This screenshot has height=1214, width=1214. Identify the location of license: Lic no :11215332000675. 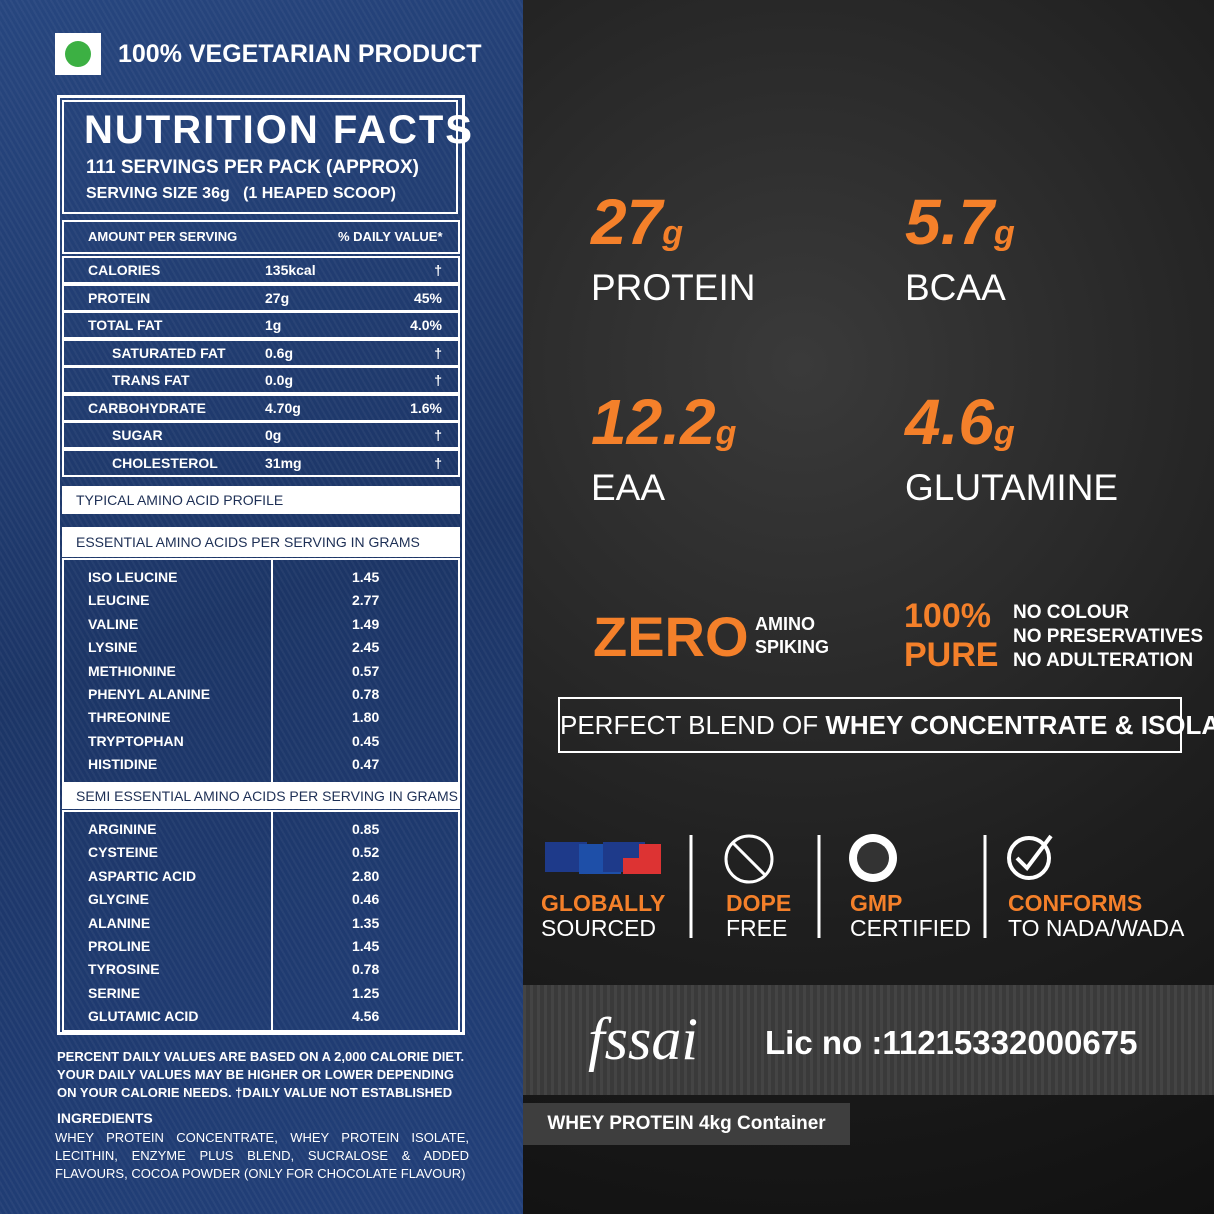
(951, 1042).